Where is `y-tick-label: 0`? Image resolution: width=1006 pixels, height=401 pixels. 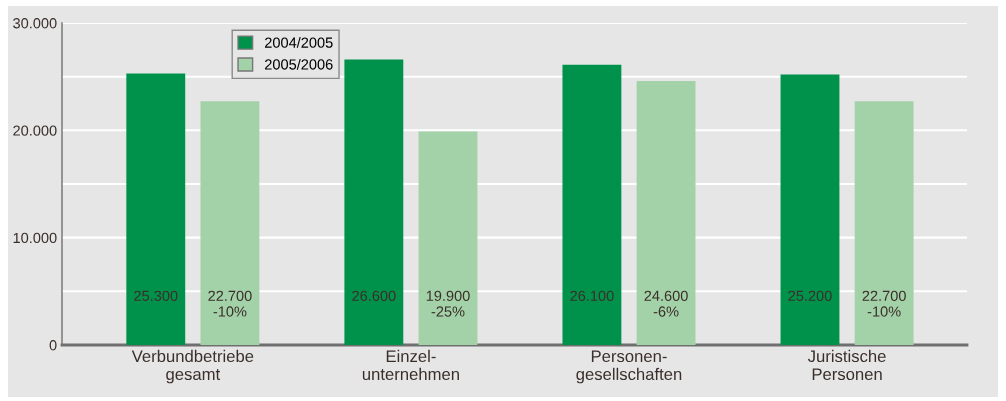
y-tick-label: 0 is located at coordinates (53, 345).